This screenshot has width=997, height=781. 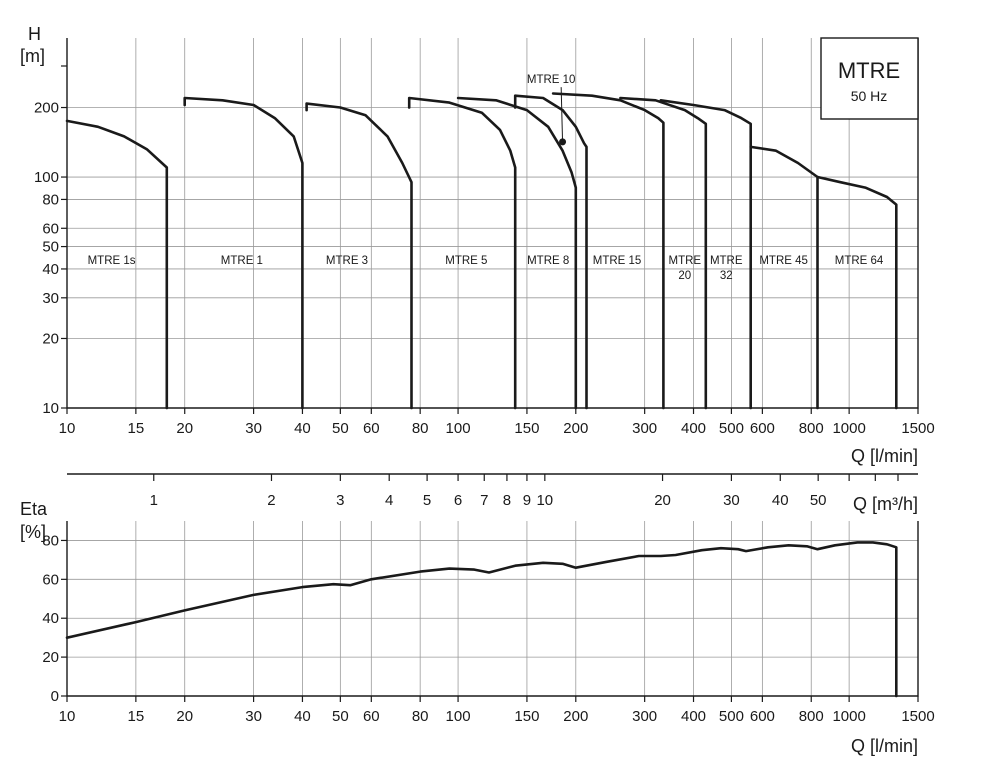 What do you see at coordinates (575, 716) in the screenshot?
I see `eta-xtick-label-200: 200` at bounding box center [575, 716].